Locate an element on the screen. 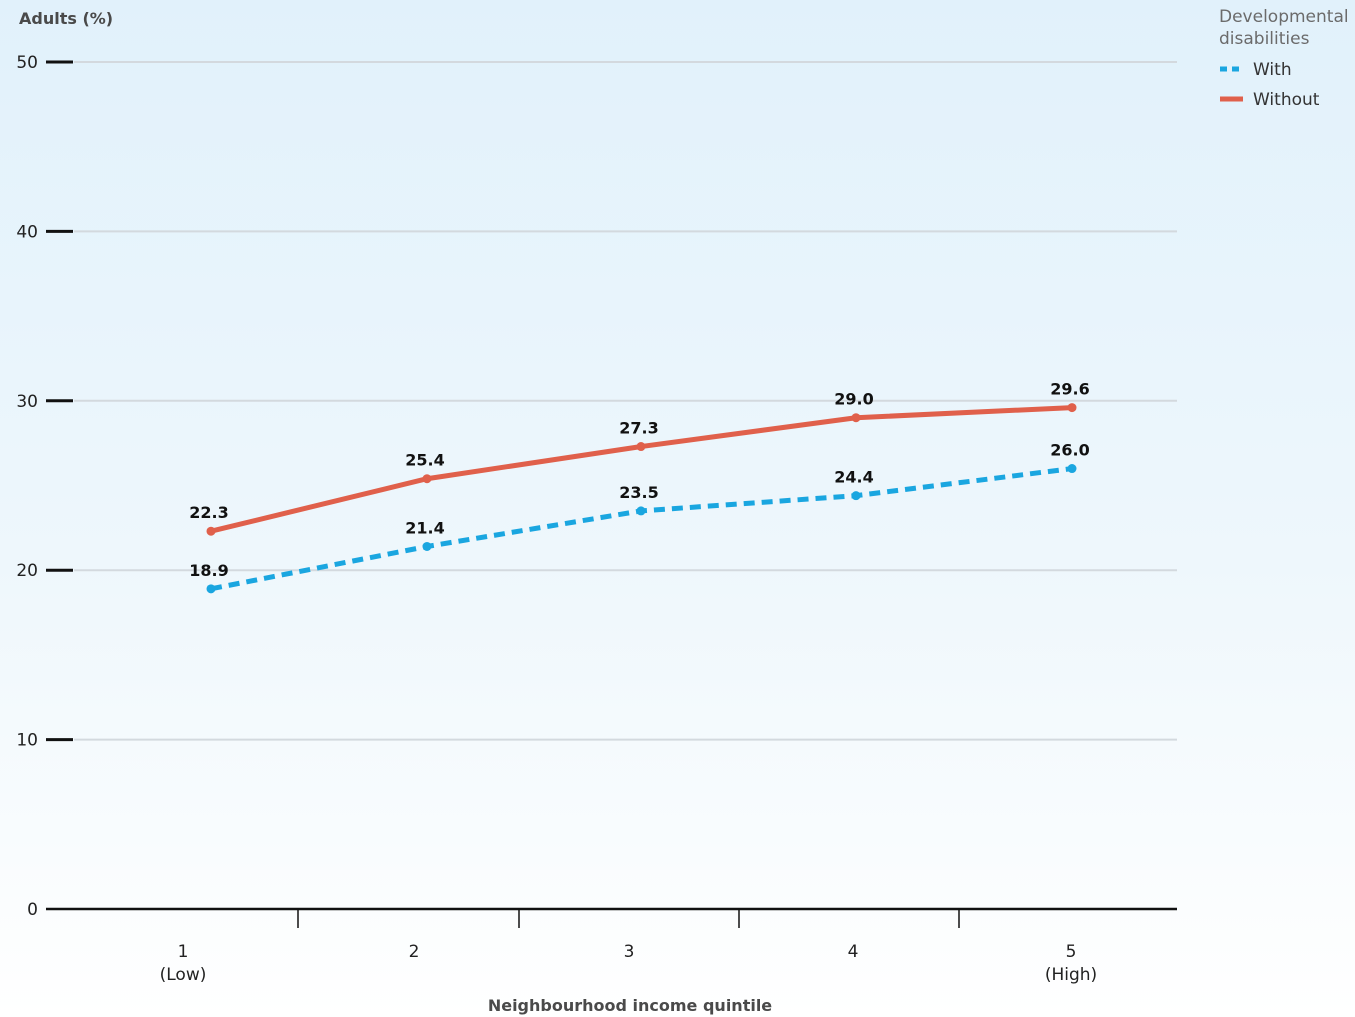 The height and width of the screenshot is (1017, 1355). y-tick-label: 10 is located at coordinates (27, 741).